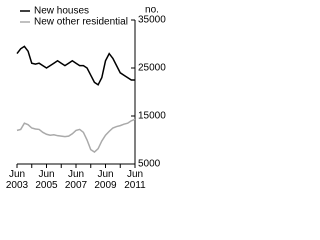  What do you see at coordinates (149, 164) in the screenshot?
I see `y-tick-label: 5000` at bounding box center [149, 164].